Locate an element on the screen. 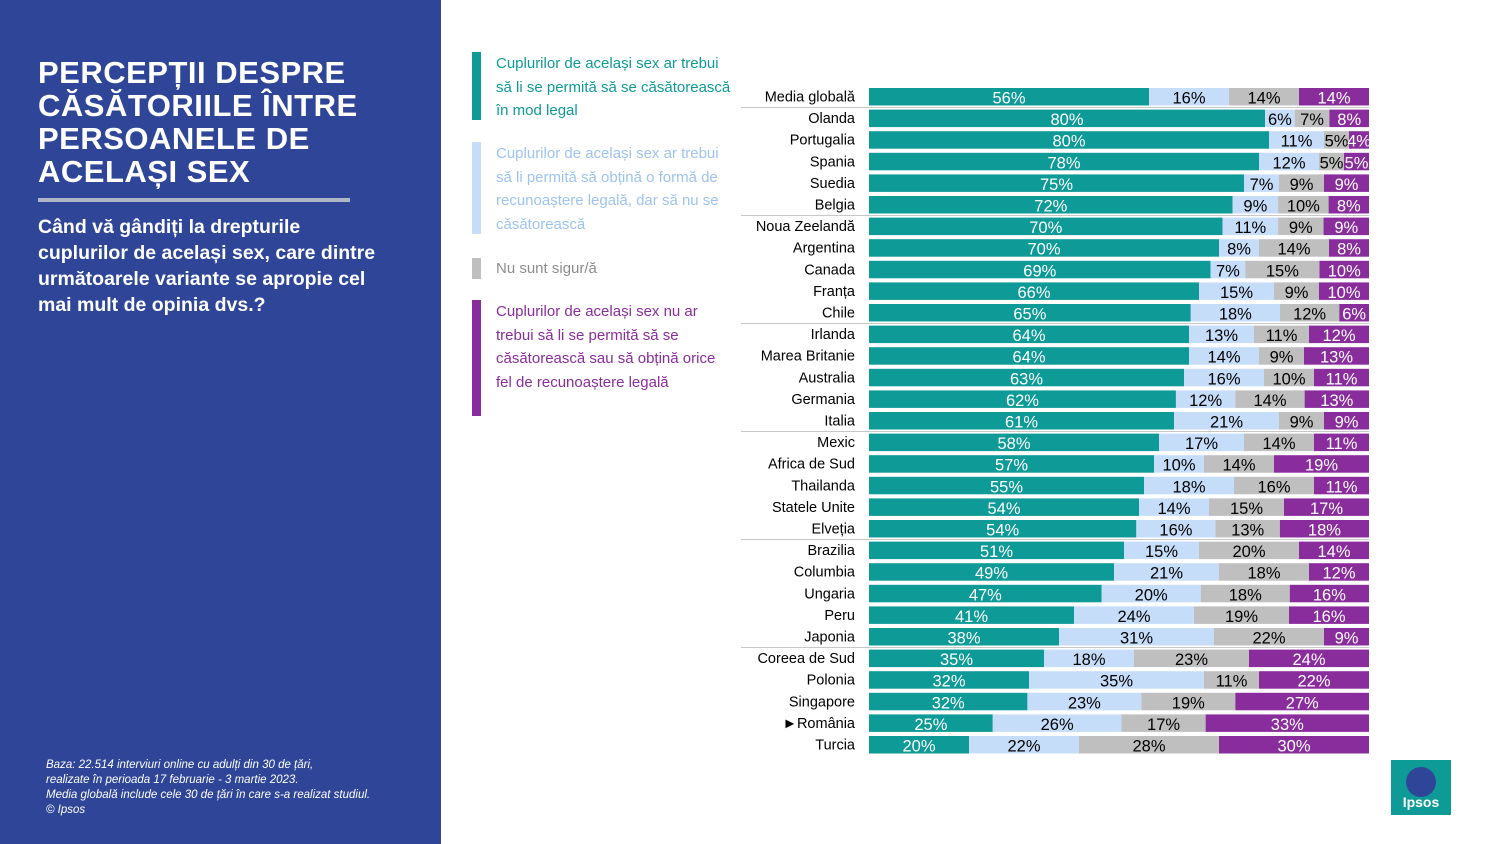 The width and height of the screenshot is (1500, 844). ipsos-logo: Ipsos is located at coordinates (1421, 787).